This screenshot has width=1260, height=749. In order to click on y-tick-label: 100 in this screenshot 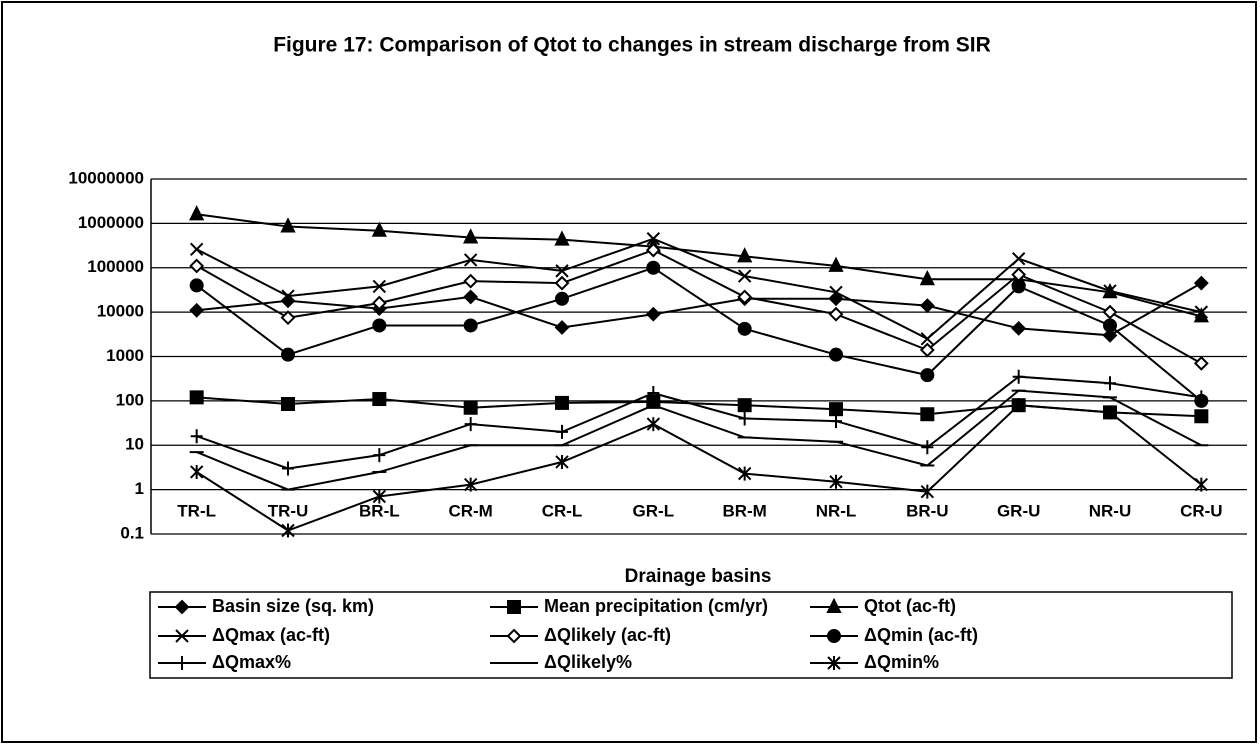, I will do `click(130, 399)`.